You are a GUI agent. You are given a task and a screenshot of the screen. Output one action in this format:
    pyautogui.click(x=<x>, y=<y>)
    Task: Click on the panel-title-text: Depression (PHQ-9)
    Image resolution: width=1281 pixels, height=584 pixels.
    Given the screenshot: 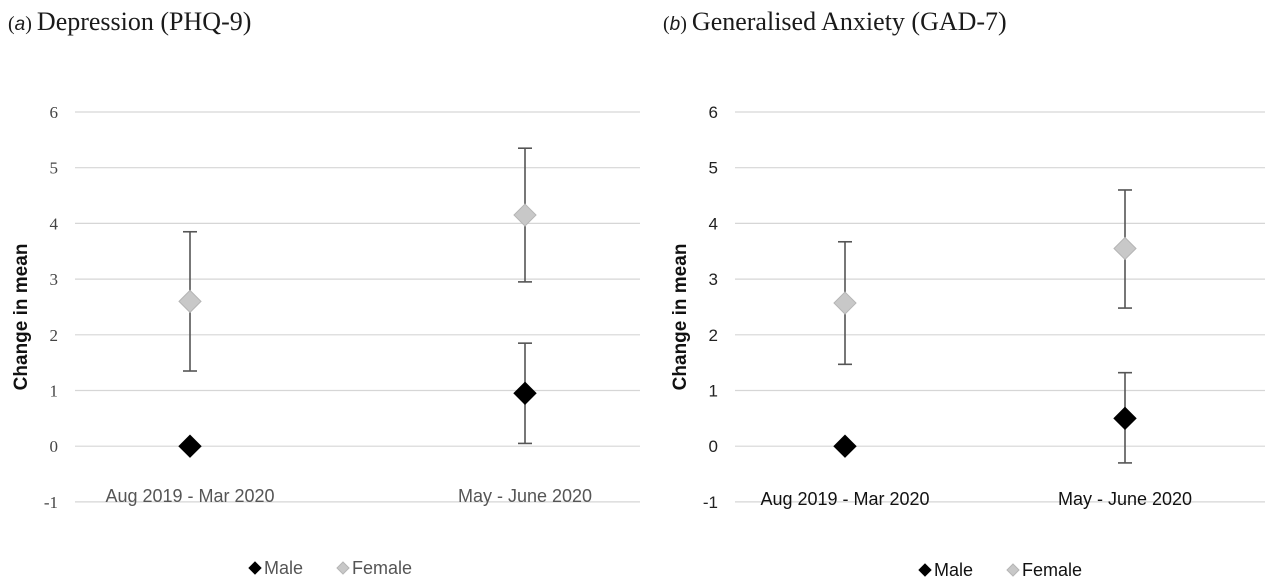 What is the action you would take?
    pyautogui.click(x=144, y=21)
    